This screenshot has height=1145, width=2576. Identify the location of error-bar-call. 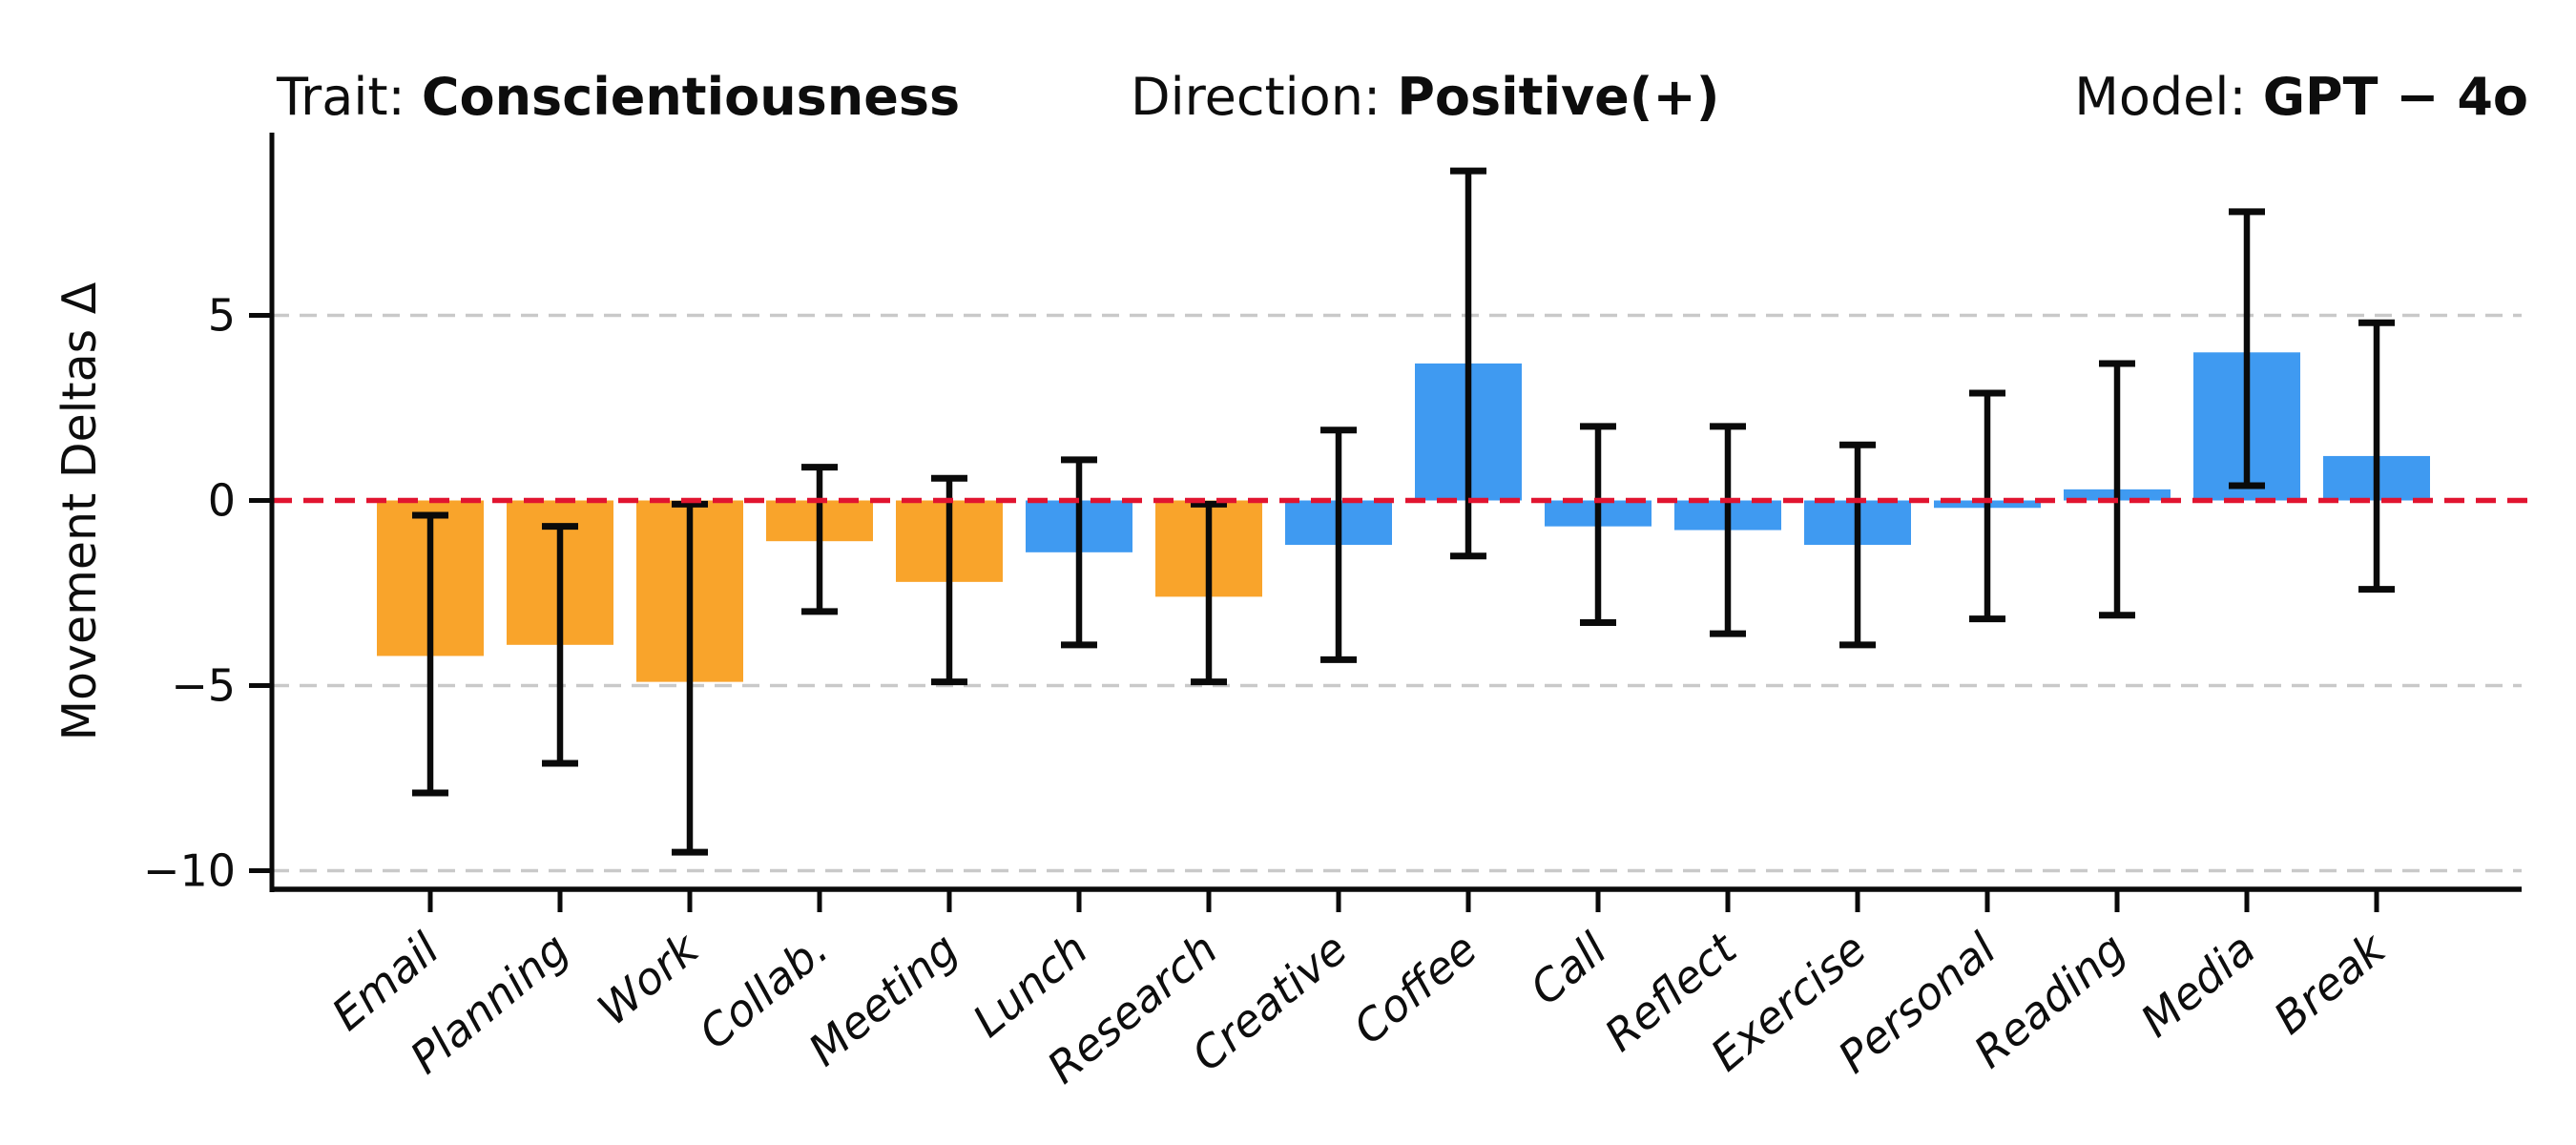
(1598, 525).